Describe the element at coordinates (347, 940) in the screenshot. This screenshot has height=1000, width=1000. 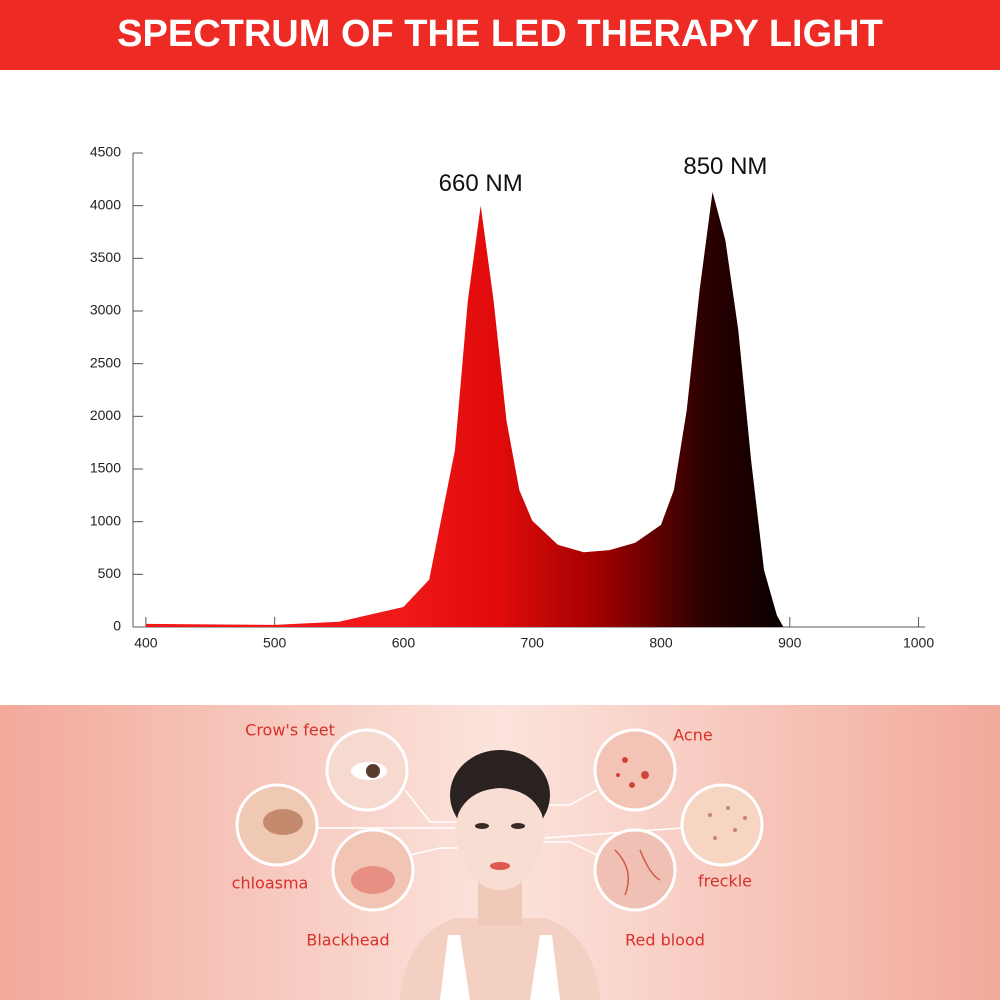
I see `skin-label: Blackhead` at that location.